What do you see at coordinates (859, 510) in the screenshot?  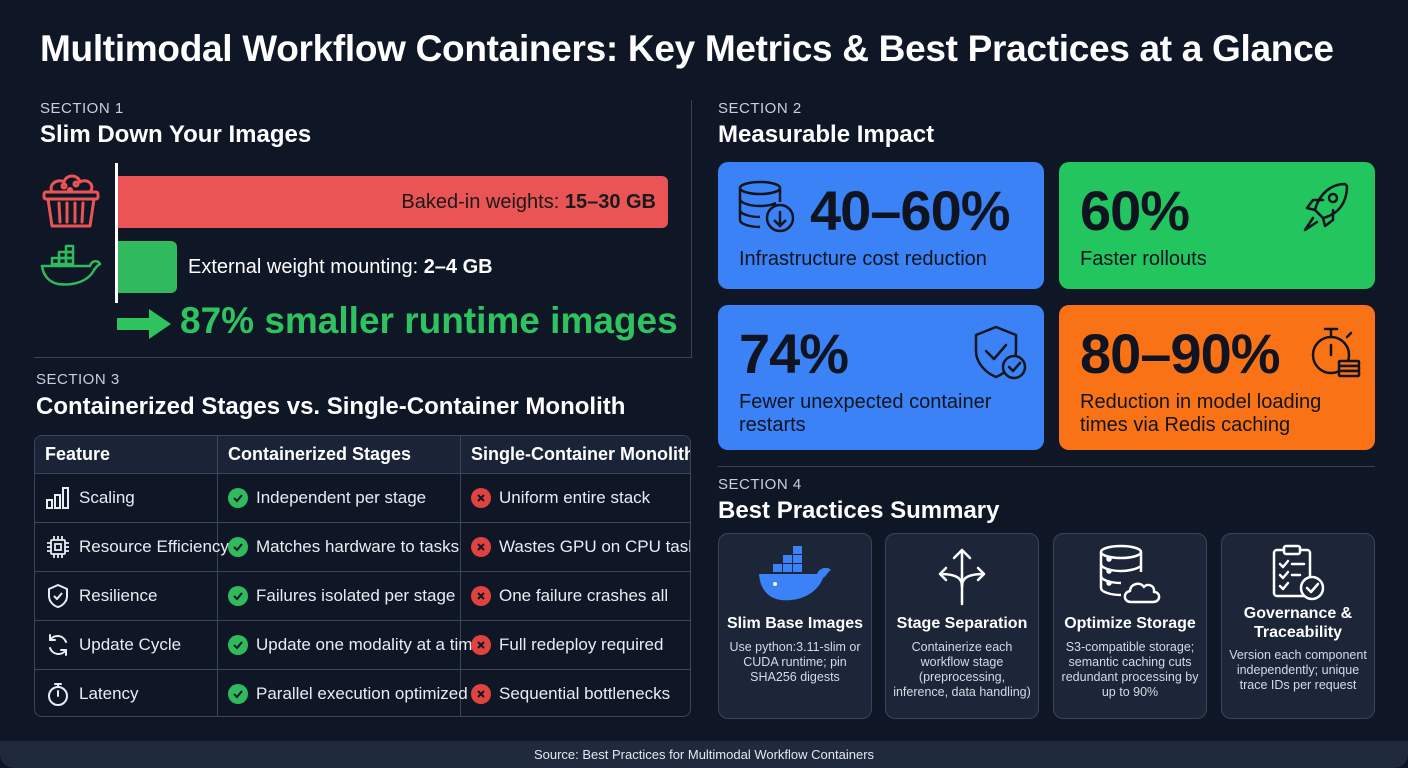 I see `section4-title: Best Practices Summary` at bounding box center [859, 510].